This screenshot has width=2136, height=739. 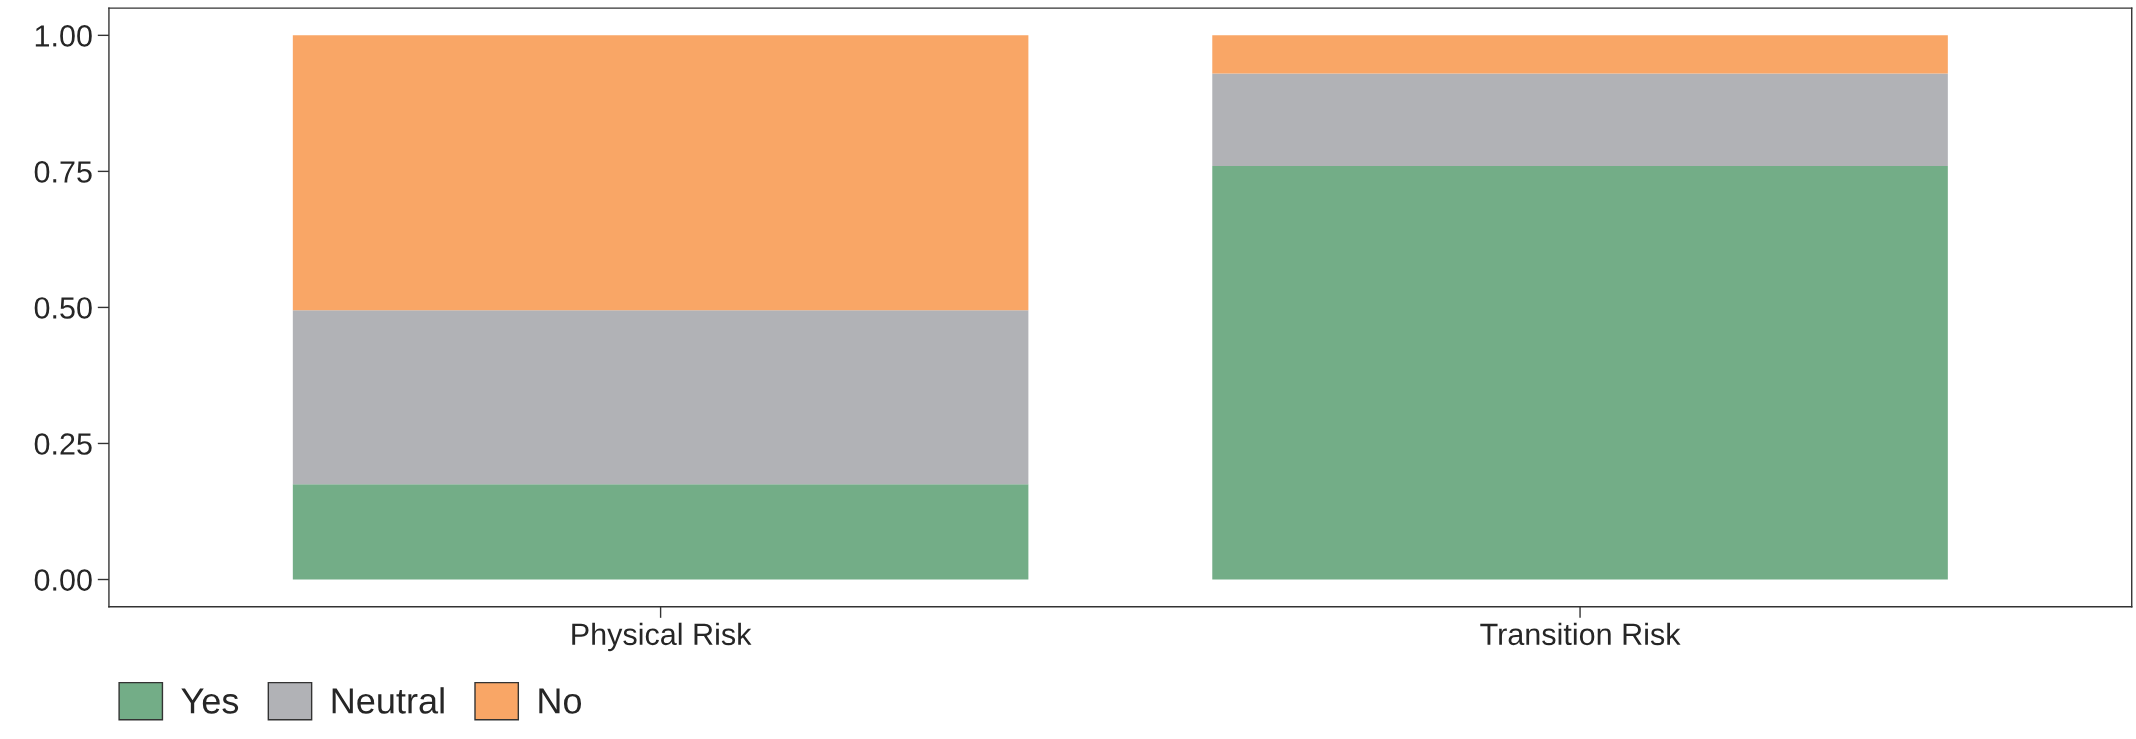 What do you see at coordinates (63, 444) in the screenshot?
I see `y-tick-label: 0.25` at bounding box center [63, 444].